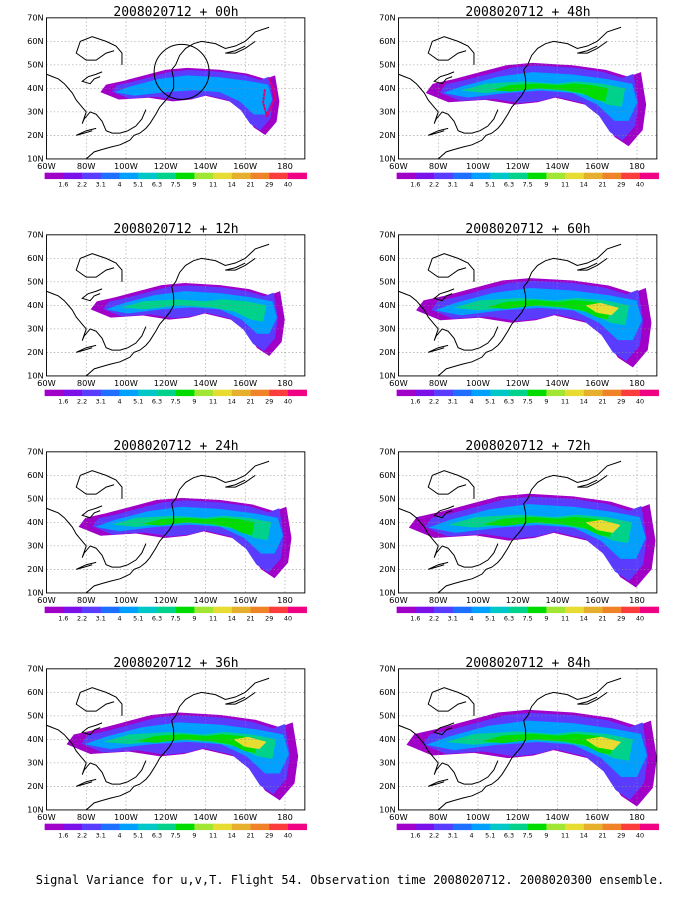 This screenshot has width=700, height=900. What do you see at coordinates (138, 618) in the screenshot?
I see `colorbar-label: 5.1` at bounding box center [138, 618].